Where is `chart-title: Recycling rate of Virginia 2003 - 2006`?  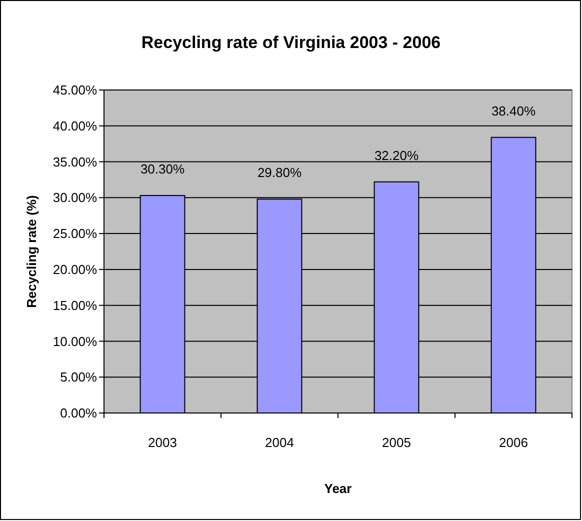 chart-title: Recycling rate of Virginia 2003 - 2006 is located at coordinates (291, 42).